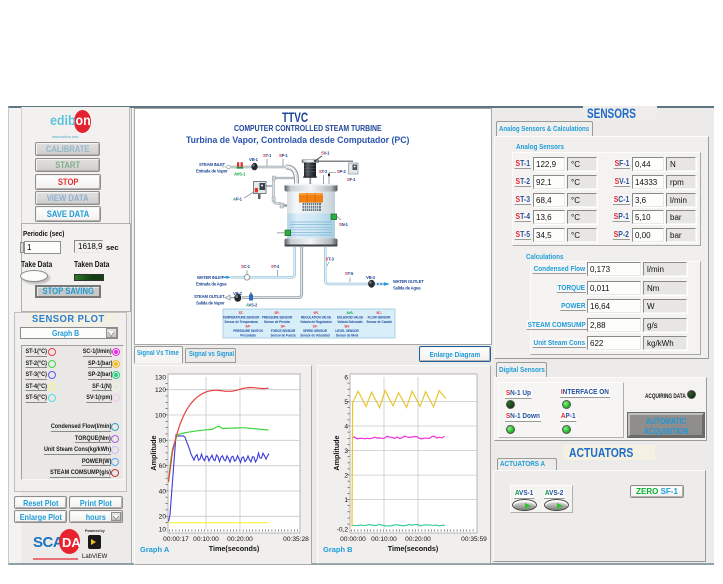 This screenshot has height=584, width=723. Describe the element at coordinates (325, 153) in the screenshot. I see `svg-text: SV-1` at that location.